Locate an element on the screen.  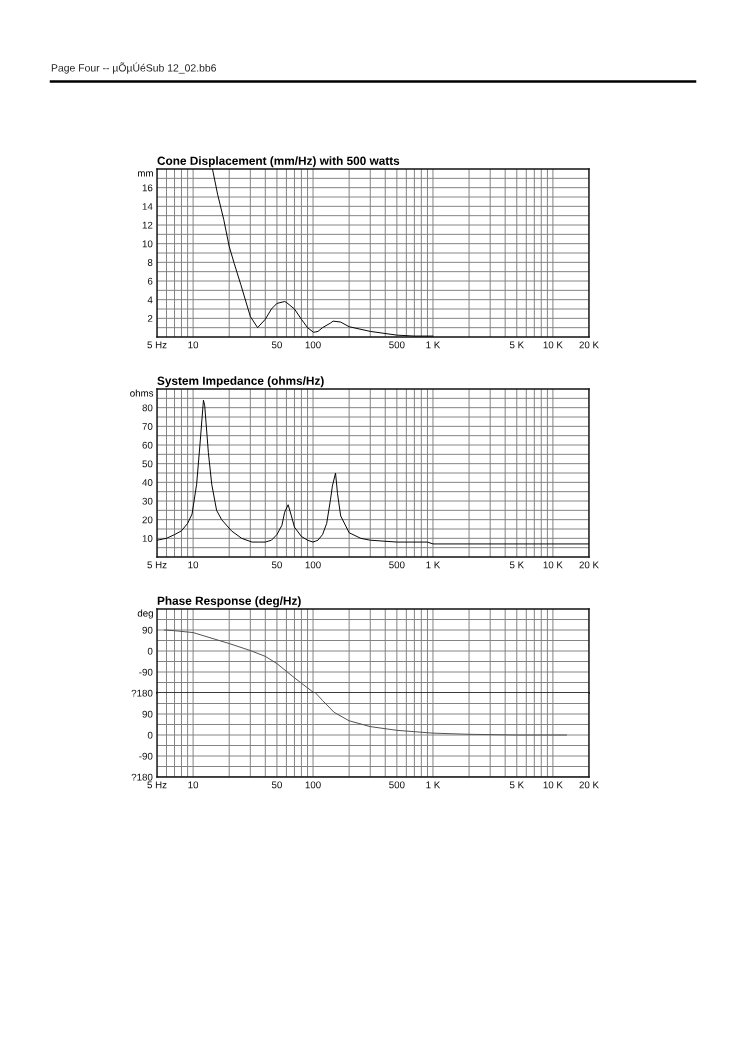
y-axis-title: deg is located at coordinates (145, 614).